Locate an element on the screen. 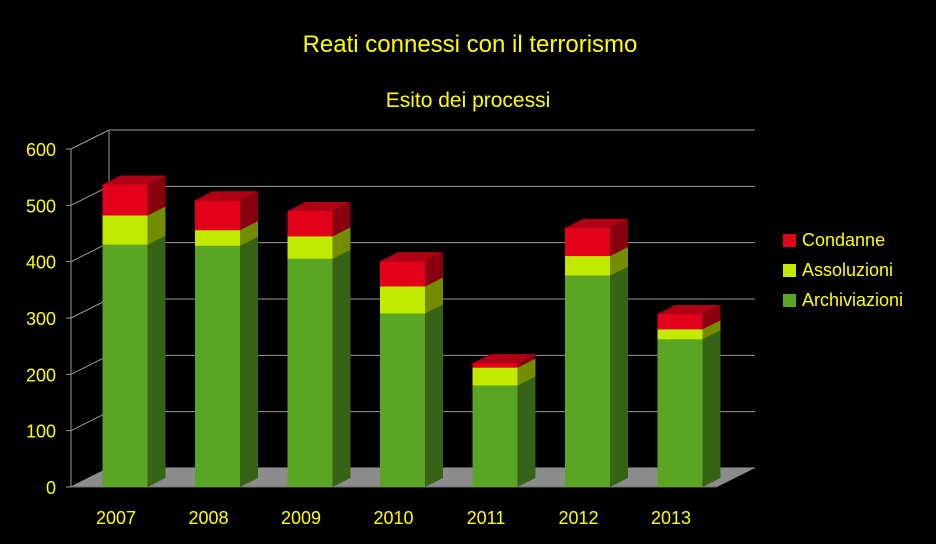 The height and width of the screenshot is (544, 936). chart-subtitle: Esito dei processi is located at coordinates (468, 100).